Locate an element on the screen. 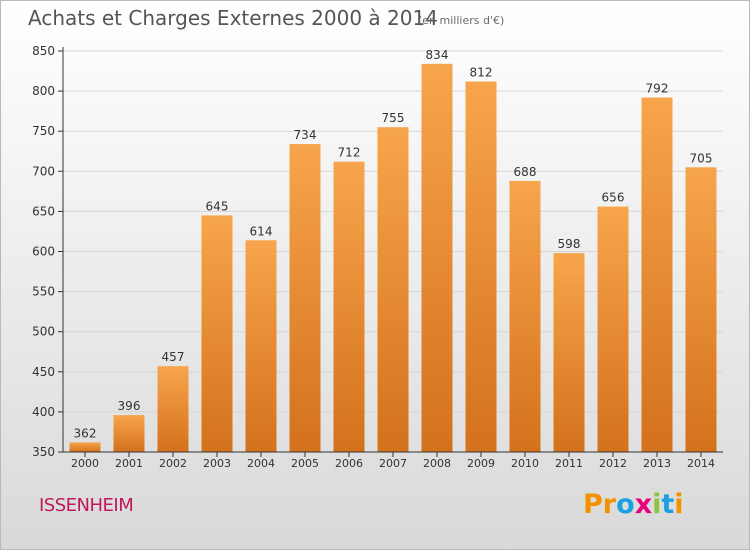 This screenshot has width=750, height=551. y-tick-label: 700 is located at coordinates (43, 171).